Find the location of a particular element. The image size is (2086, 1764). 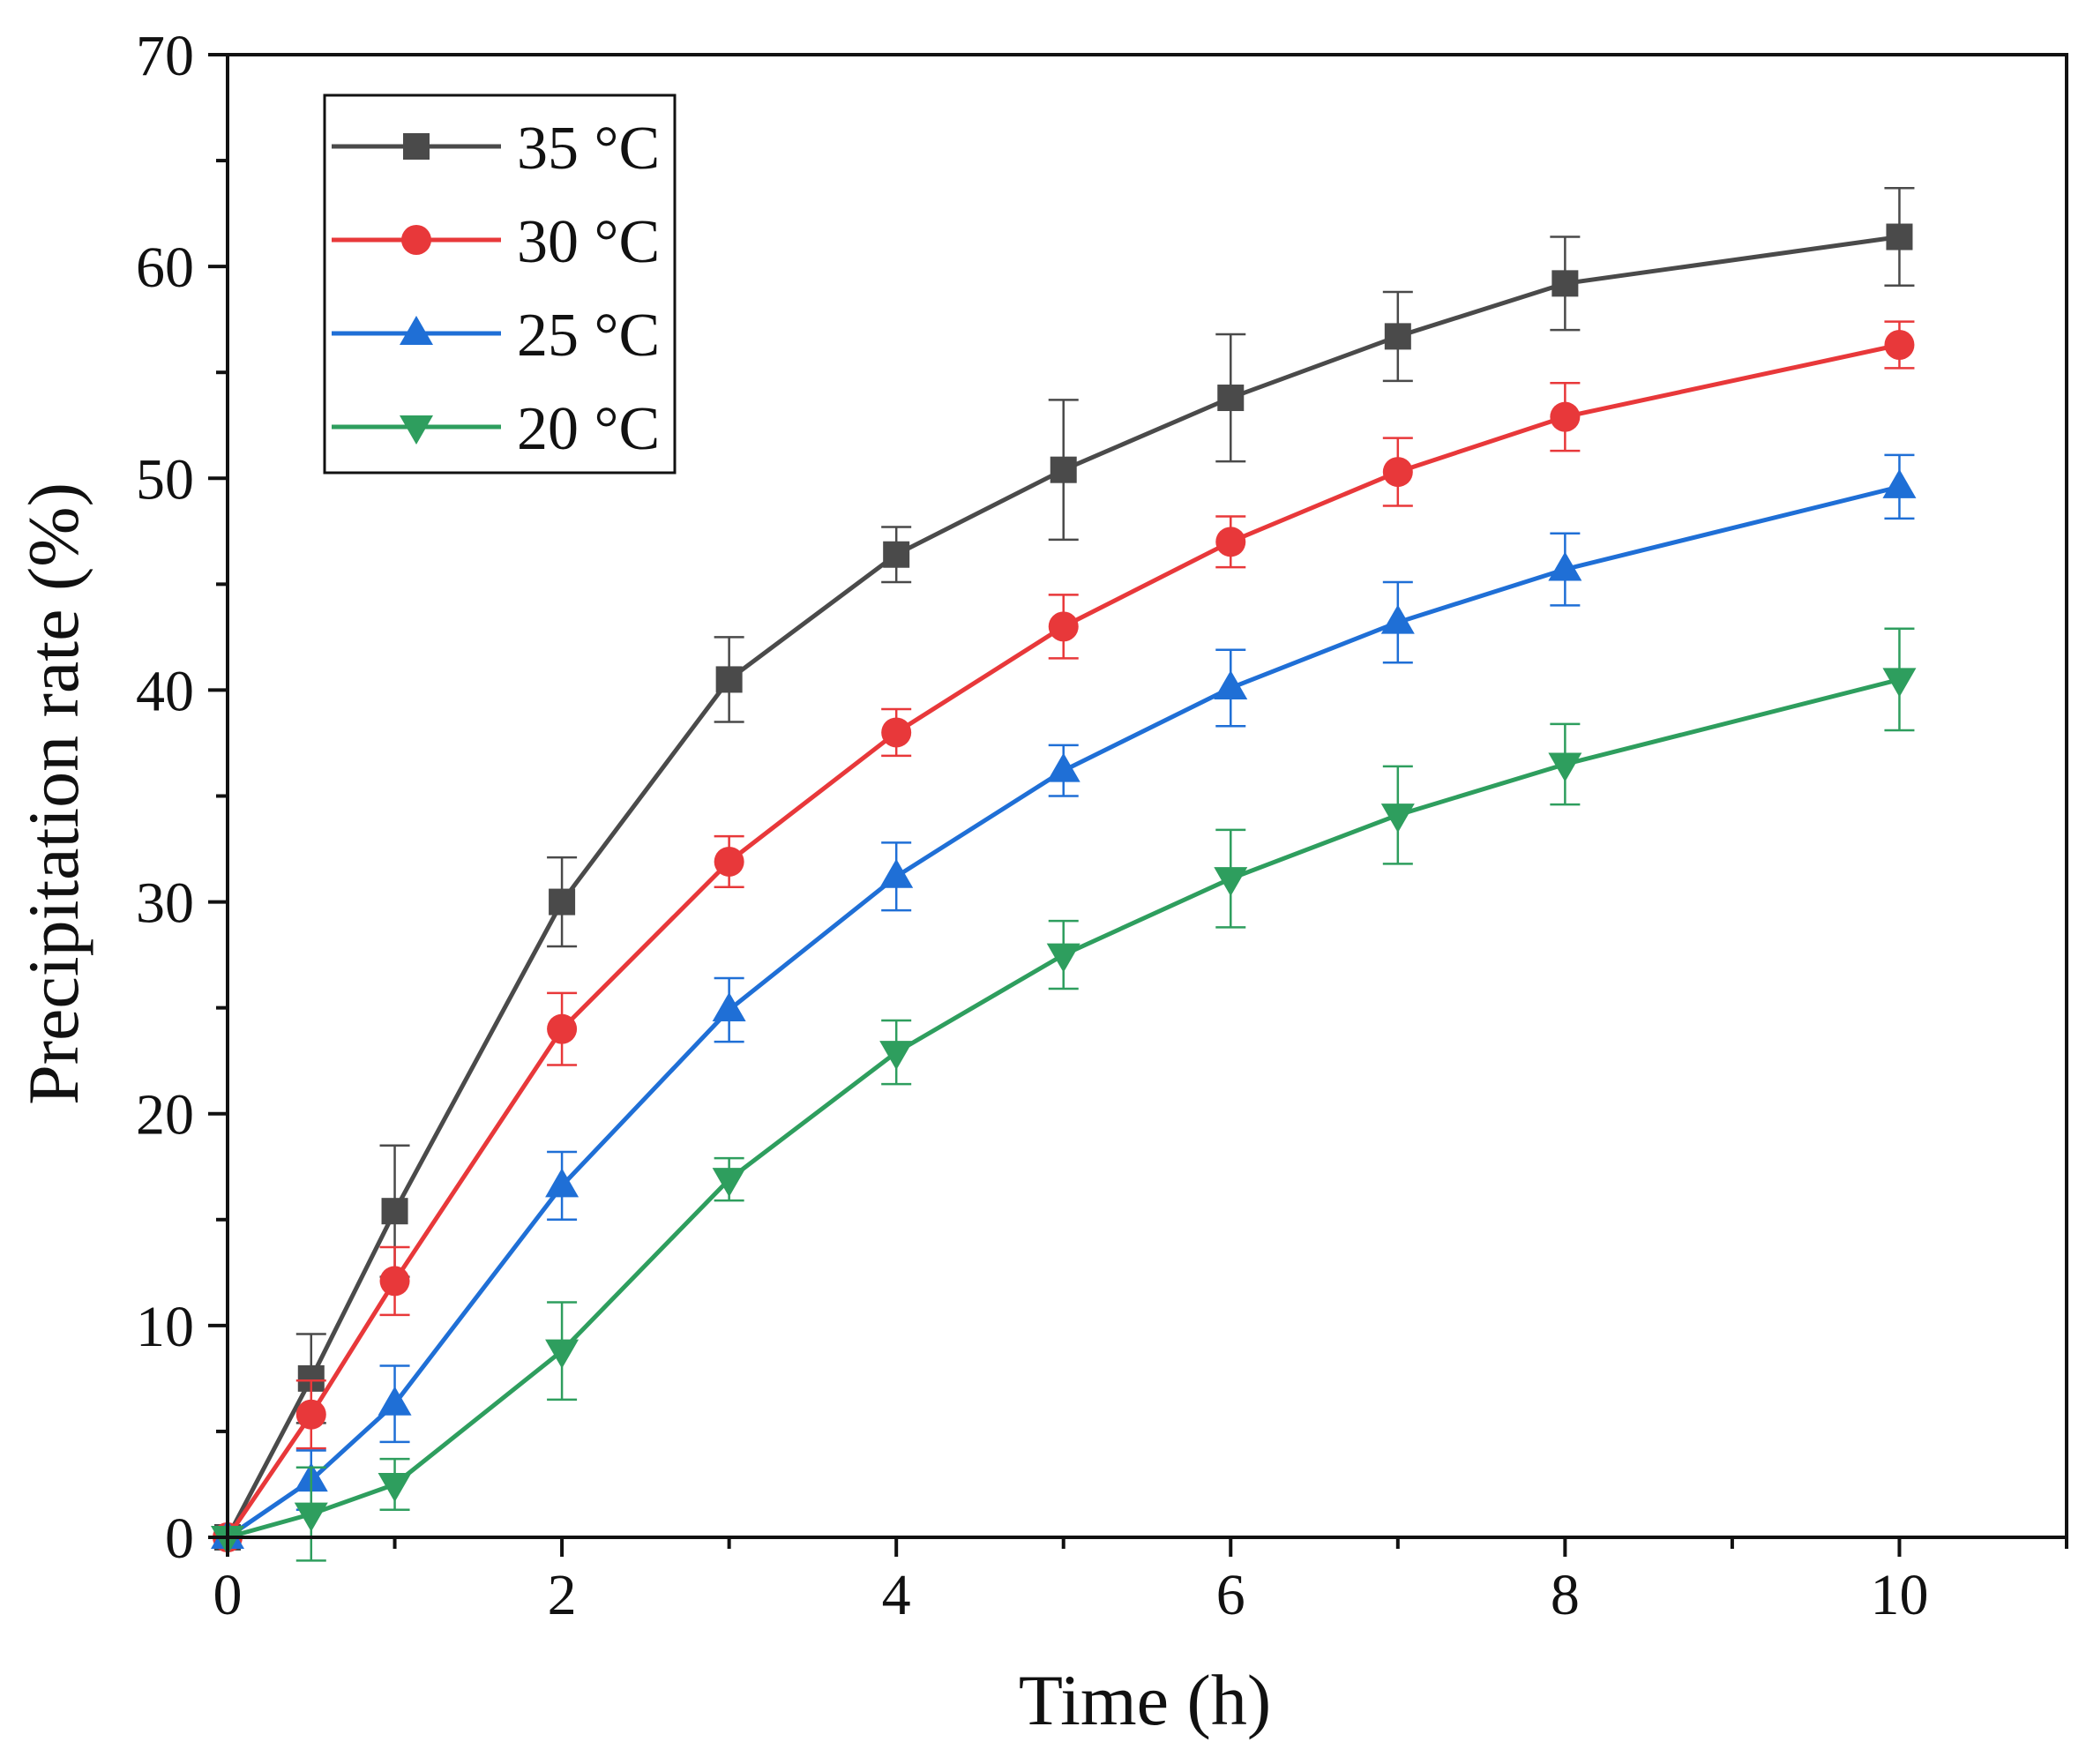

x-tick-label: 0 is located at coordinates (228, 1595).